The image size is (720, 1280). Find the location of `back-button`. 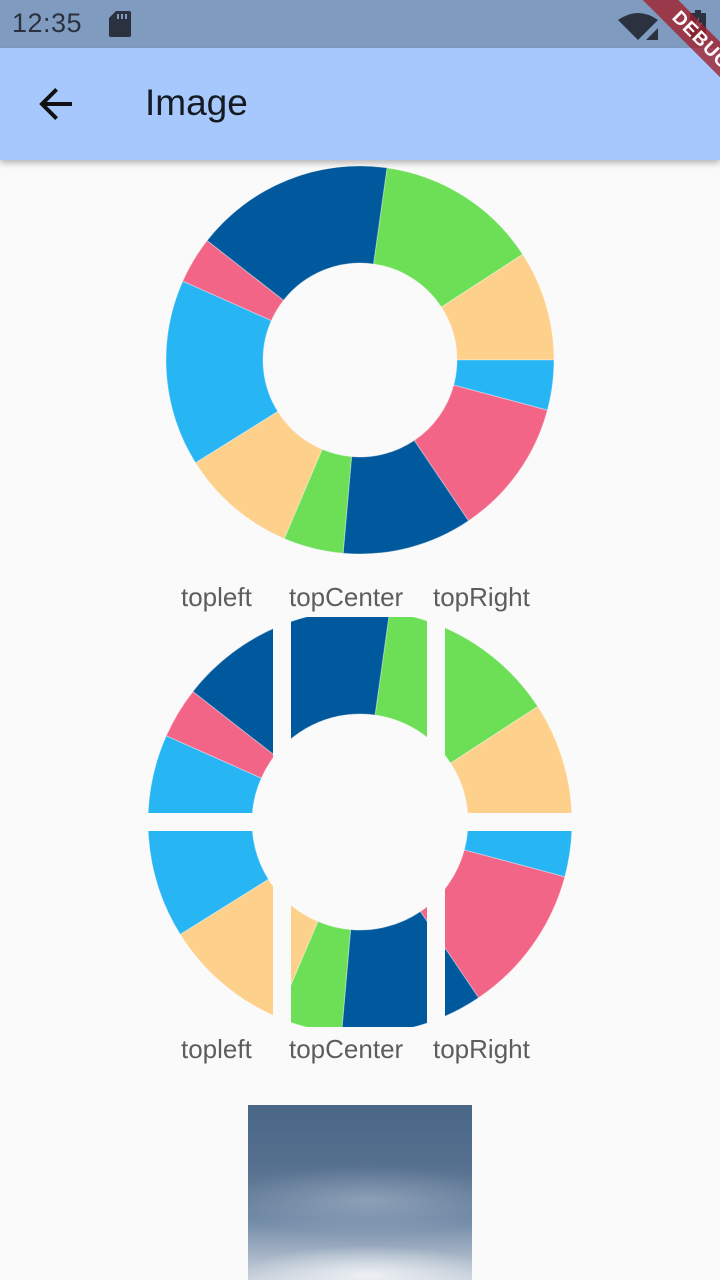

back-button is located at coordinates (56, 104).